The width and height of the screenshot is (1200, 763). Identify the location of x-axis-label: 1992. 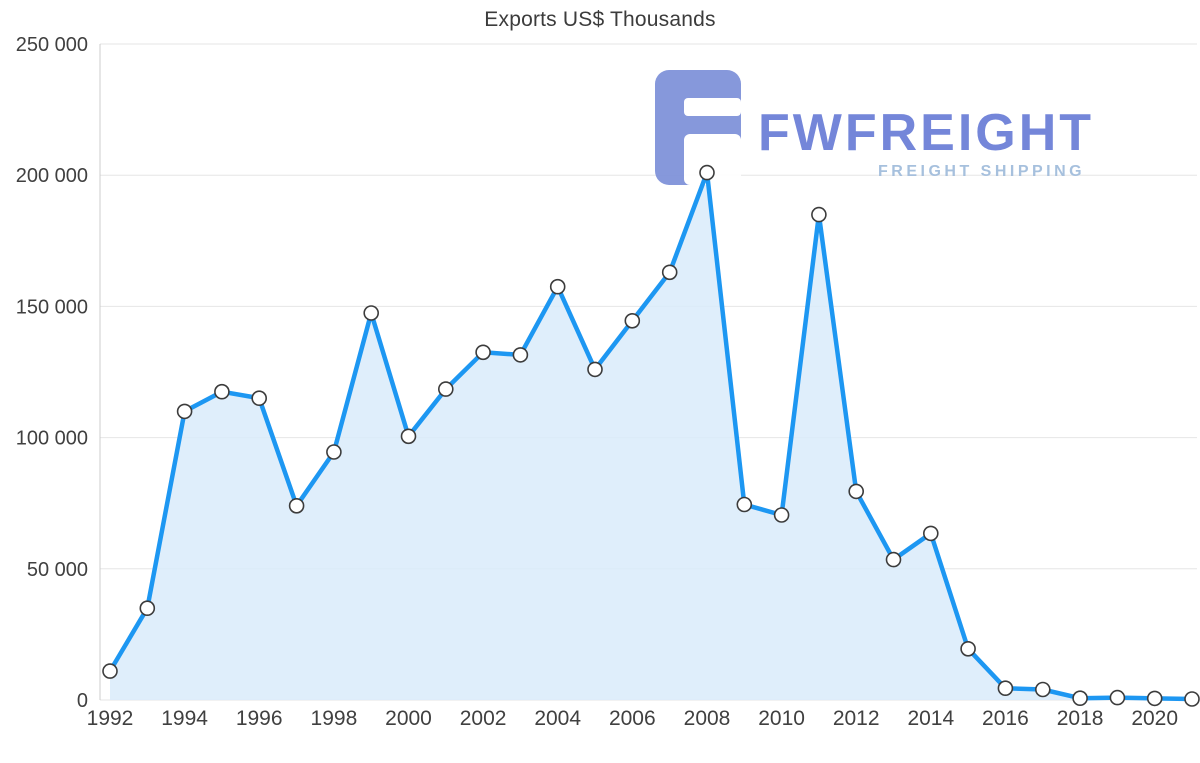
(110, 718).